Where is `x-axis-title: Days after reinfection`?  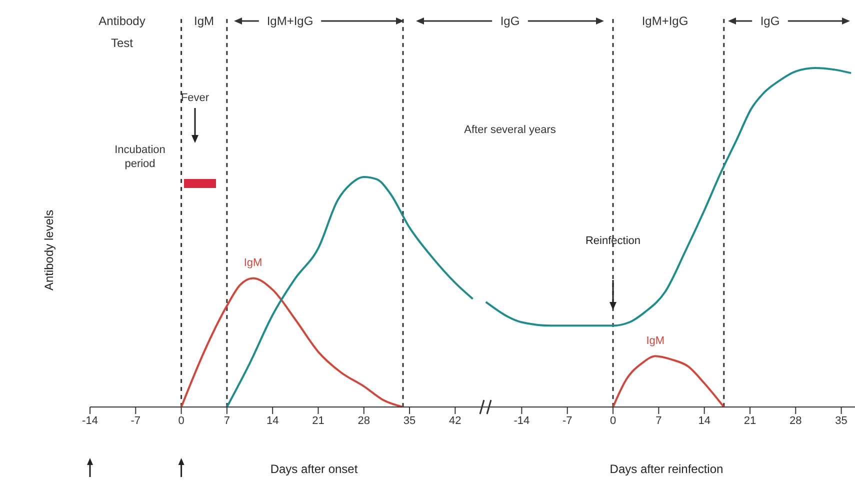 x-axis-title: Days after reinfection is located at coordinates (667, 469).